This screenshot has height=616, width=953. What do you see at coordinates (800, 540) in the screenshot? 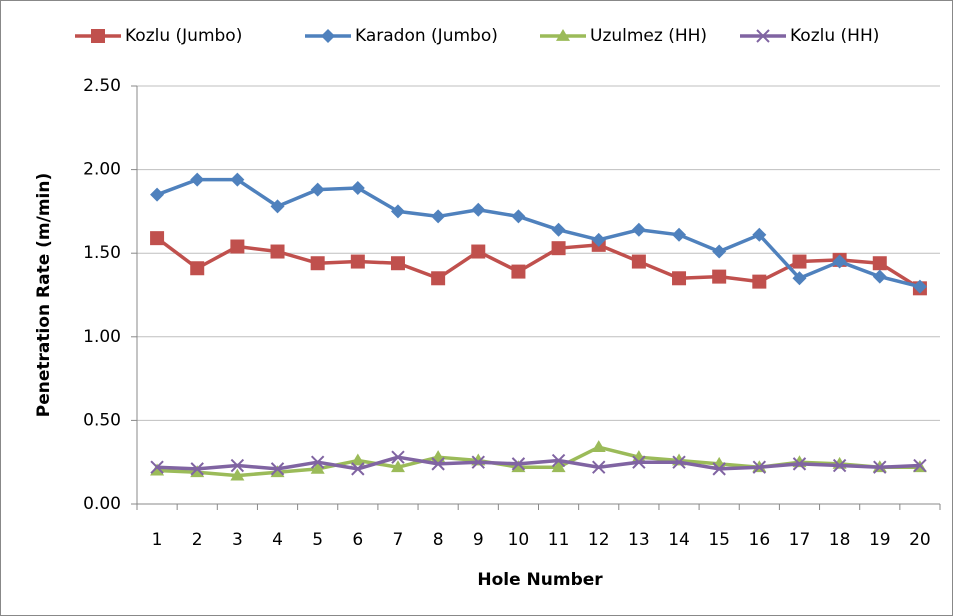
I see `x-tick-label: 17` at bounding box center [800, 540].